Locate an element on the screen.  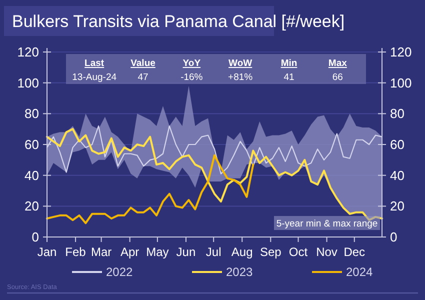
y2-tick-label: 120 is located at coordinates (401, 52).